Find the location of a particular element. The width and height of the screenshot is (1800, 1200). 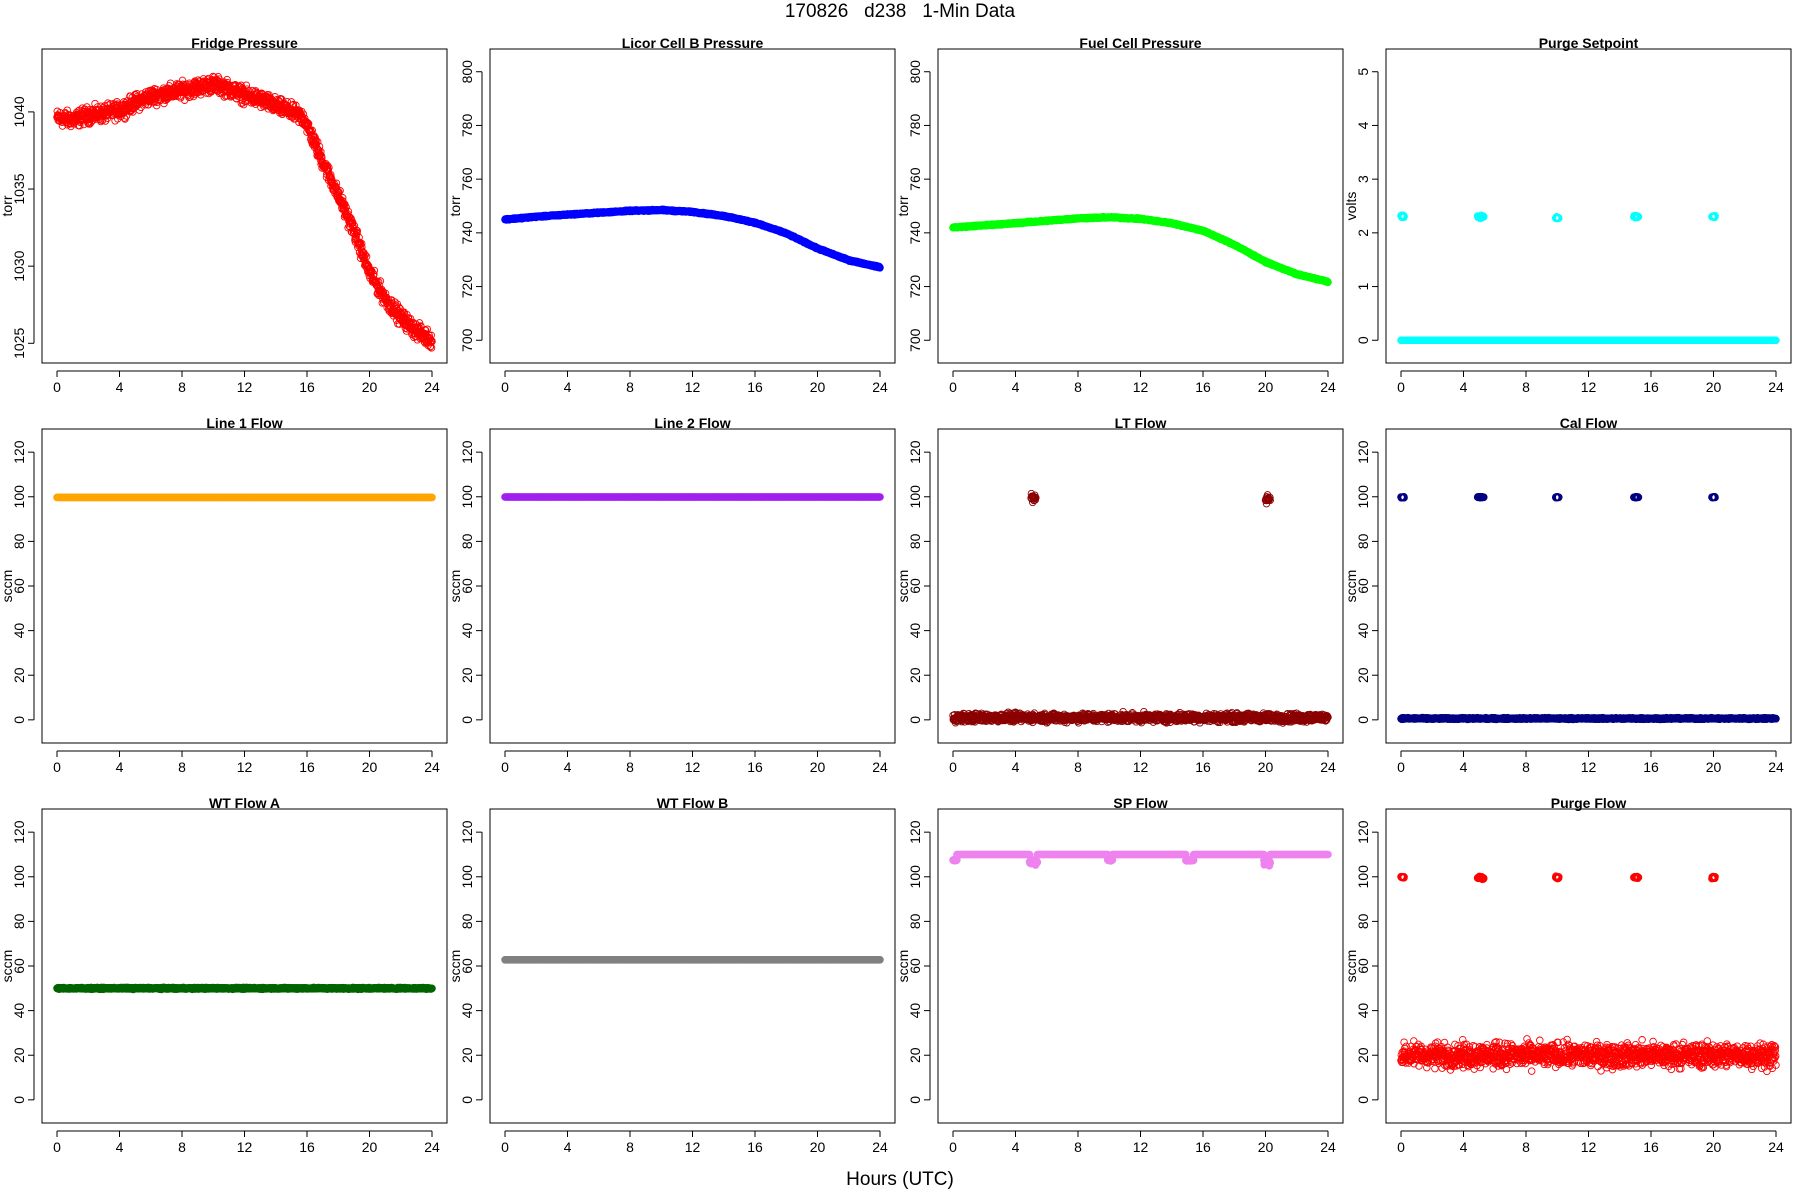

y-tick-label: 5 is located at coordinates (1363, 72).